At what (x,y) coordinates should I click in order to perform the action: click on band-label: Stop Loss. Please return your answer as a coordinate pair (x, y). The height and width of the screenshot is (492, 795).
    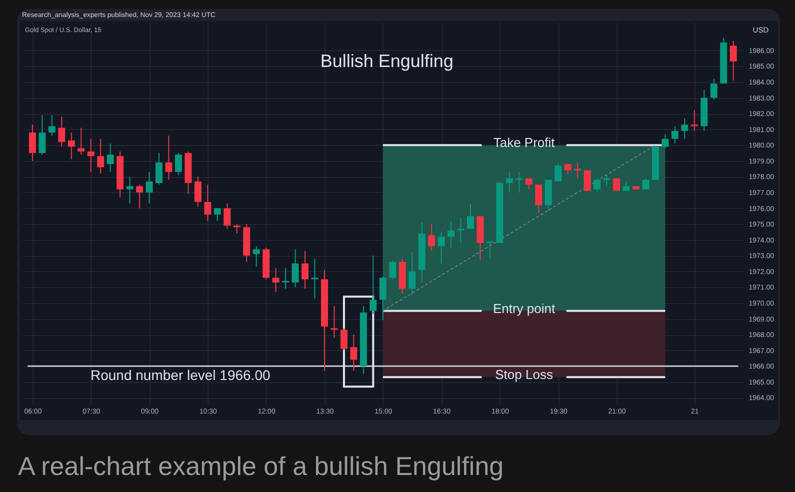
    Looking at the image, I should click on (524, 374).